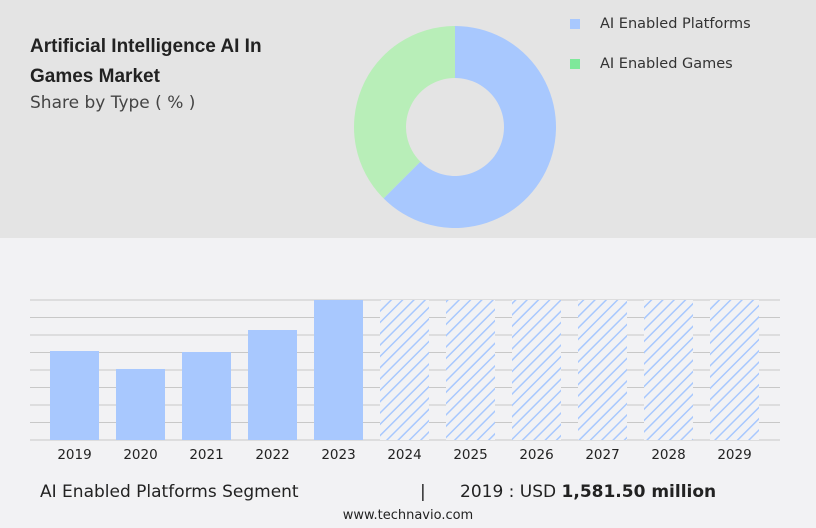 The height and width of the screenshot is (528, 816). Describe the element at coordinates (140, 404) in the screenshot. I see `bar-2020` at that location.